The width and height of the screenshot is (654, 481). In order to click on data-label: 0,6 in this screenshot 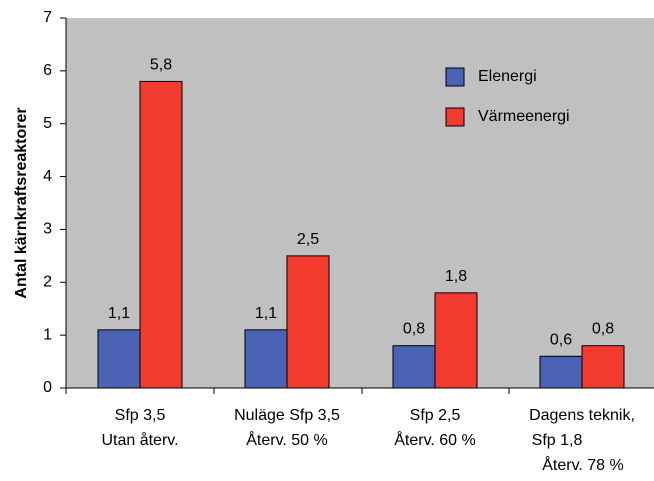, I will do `click(561, 339)`.